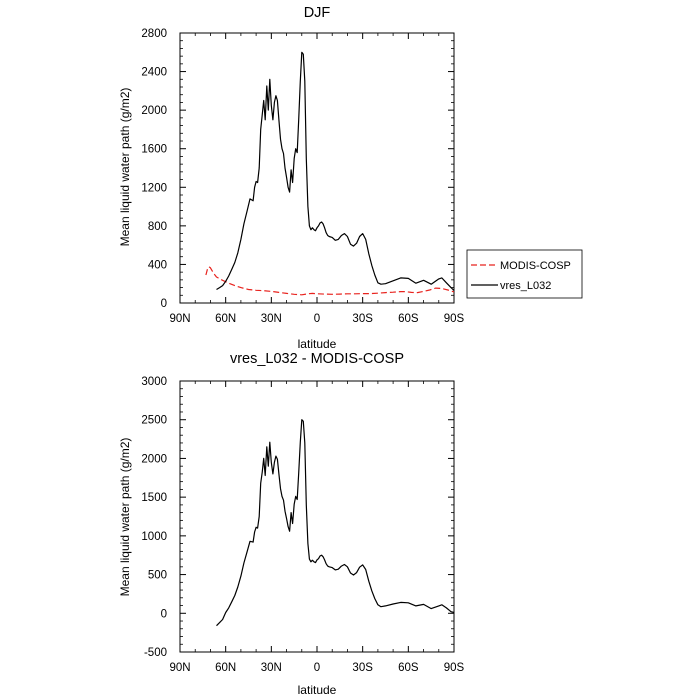  What do you see at coordinates (157, 227) in the screenshot?
I see `y-tick-label: 800` at bounding box center [157, 227].